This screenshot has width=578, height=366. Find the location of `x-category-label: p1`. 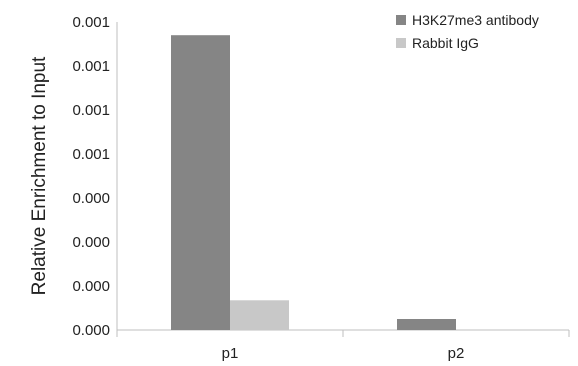

x-category-label: p1 is located at coordinates (230, 353).